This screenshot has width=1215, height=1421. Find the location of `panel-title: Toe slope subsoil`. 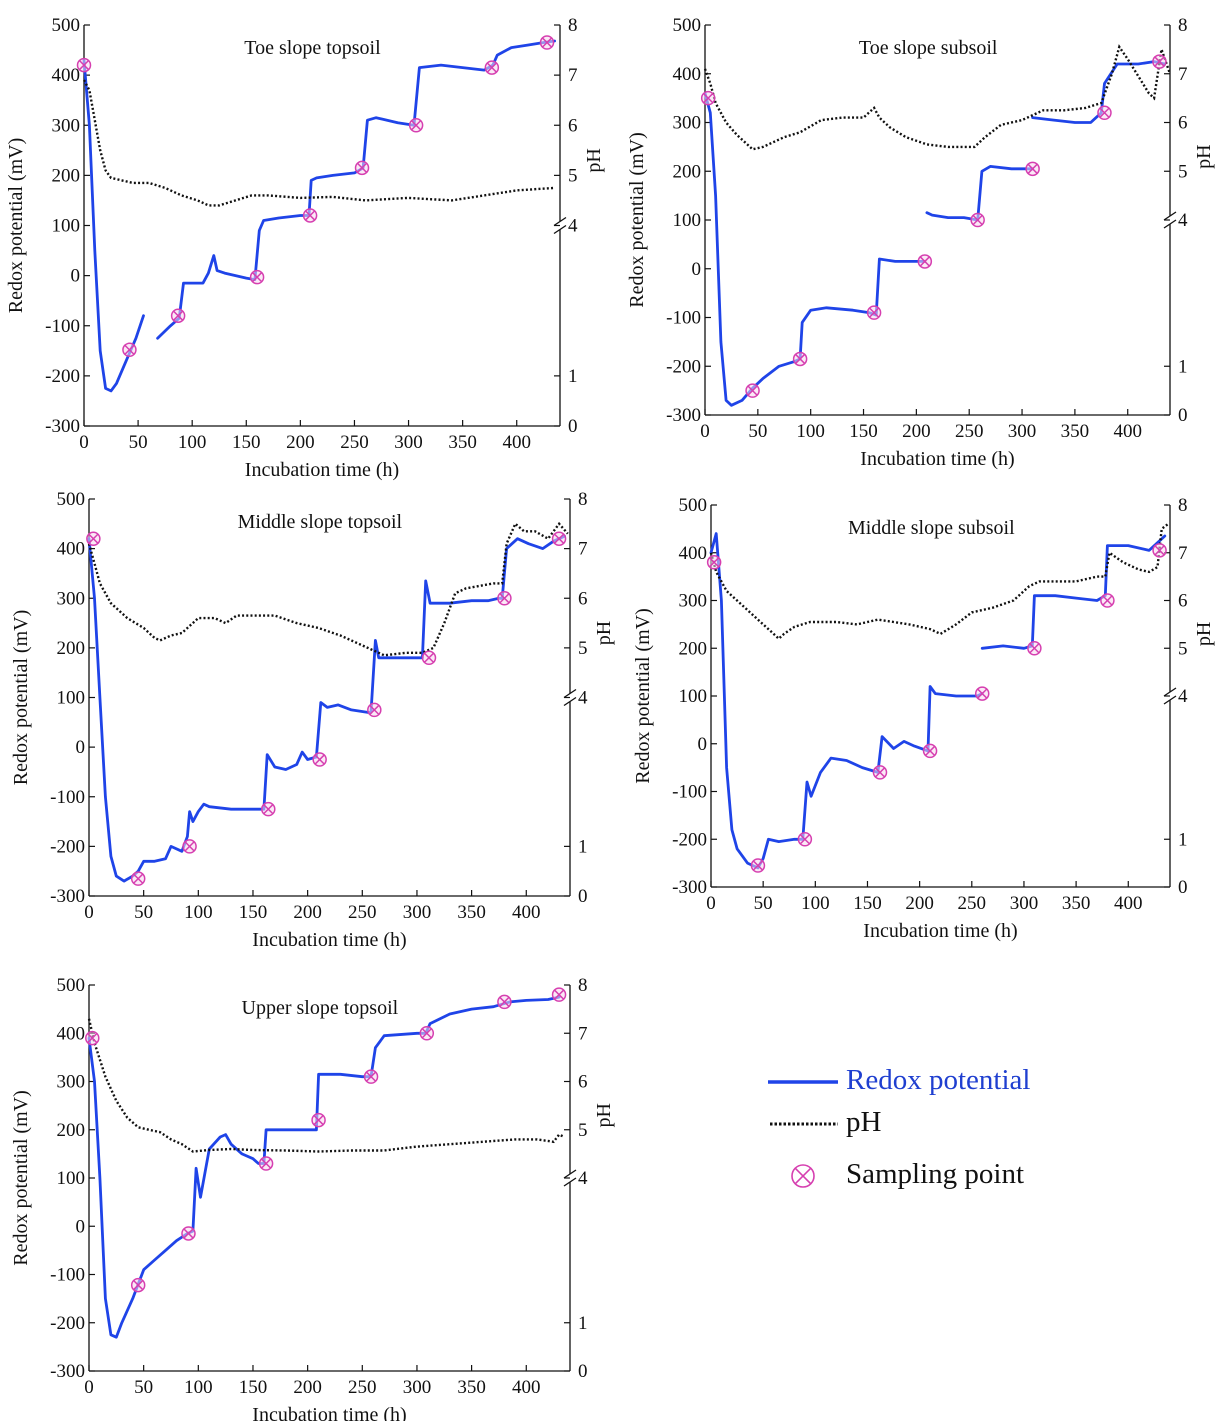

panel-title: Toe slope subsoil is located at coordinates (928, 48).